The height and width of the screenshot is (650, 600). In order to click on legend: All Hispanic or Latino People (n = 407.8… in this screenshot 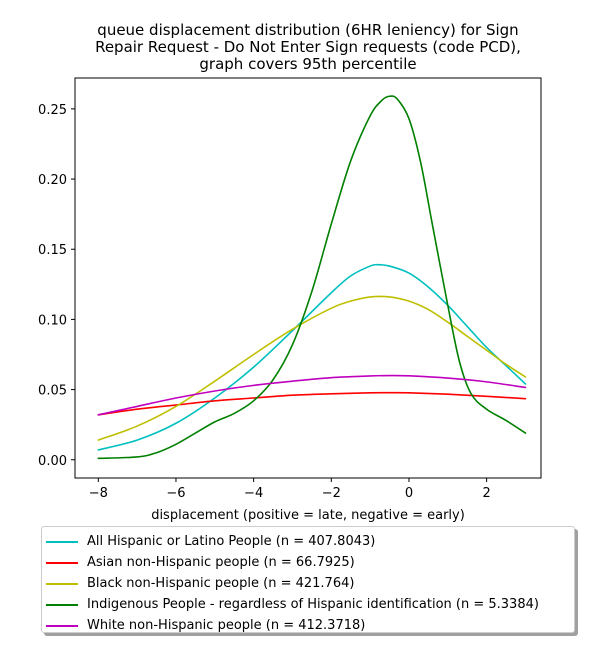, I will do `click(308, 579)`.